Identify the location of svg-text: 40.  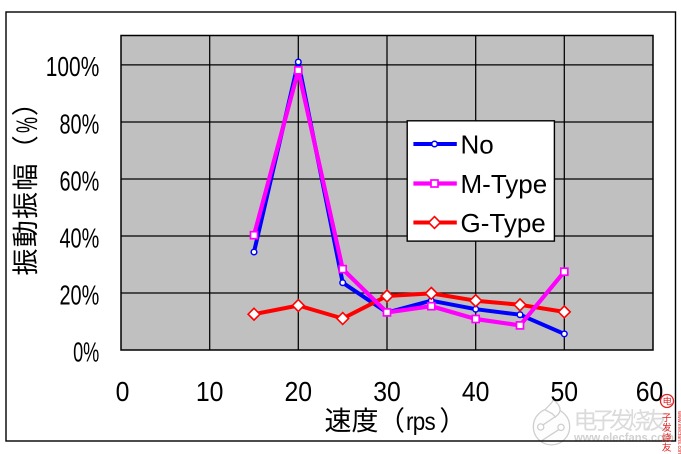
(476, 391).